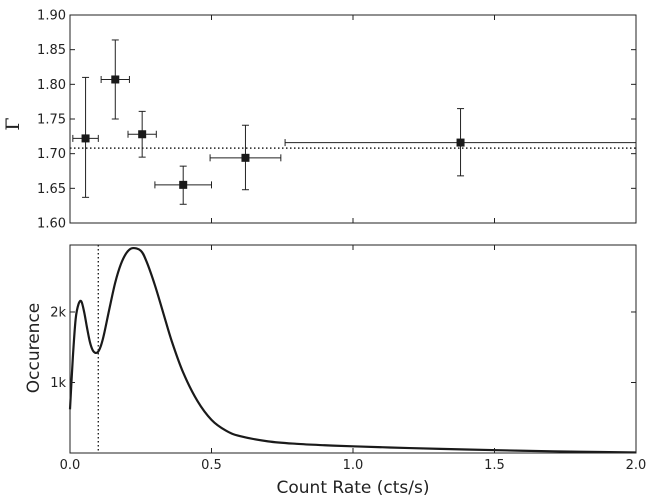 The image size is (651, 498). Describe the element at coordinates (494, 465) in the screenshot. I see `bottom-x-tick-label-3: 1.5` at that location.